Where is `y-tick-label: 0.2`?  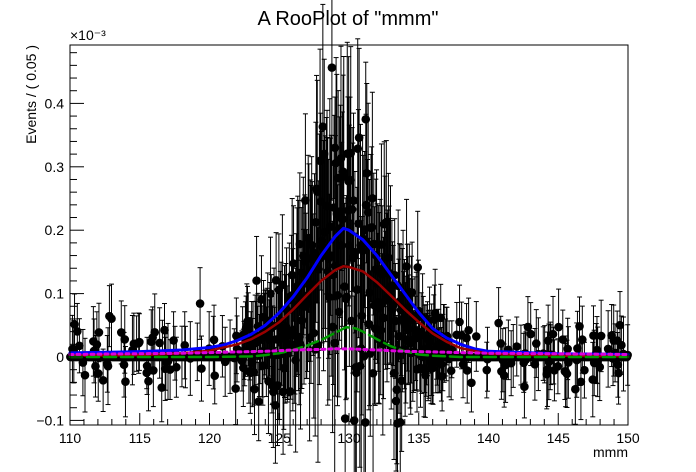 y-tick-label: 0.2 is located at coordinates (55, 230).